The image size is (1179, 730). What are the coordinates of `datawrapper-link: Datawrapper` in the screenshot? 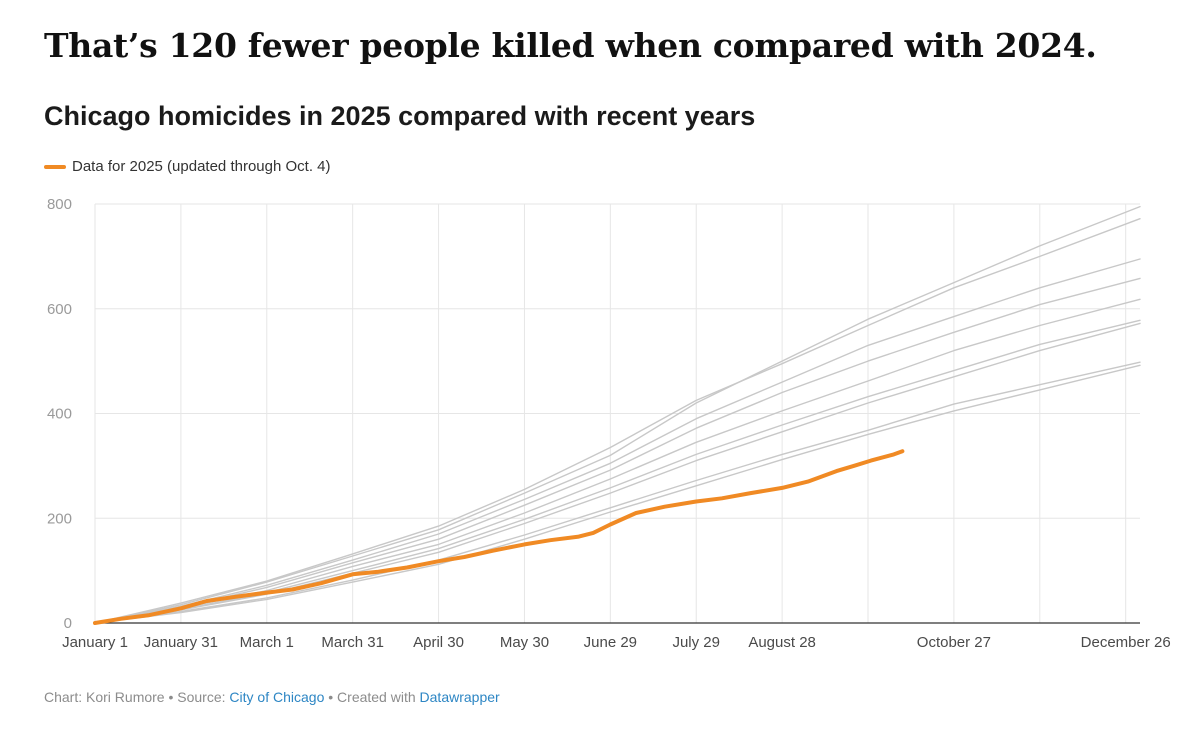 It's located at (459, 697).